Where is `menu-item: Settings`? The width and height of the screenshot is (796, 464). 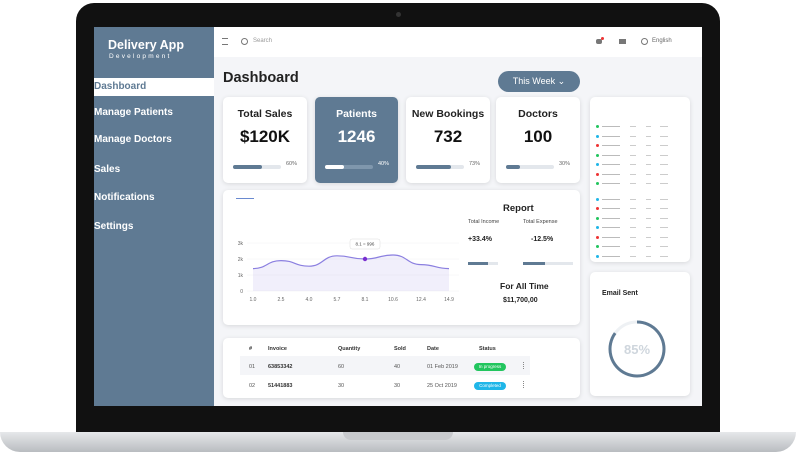 menu-item: Settings is located at coordinates (154, 227).